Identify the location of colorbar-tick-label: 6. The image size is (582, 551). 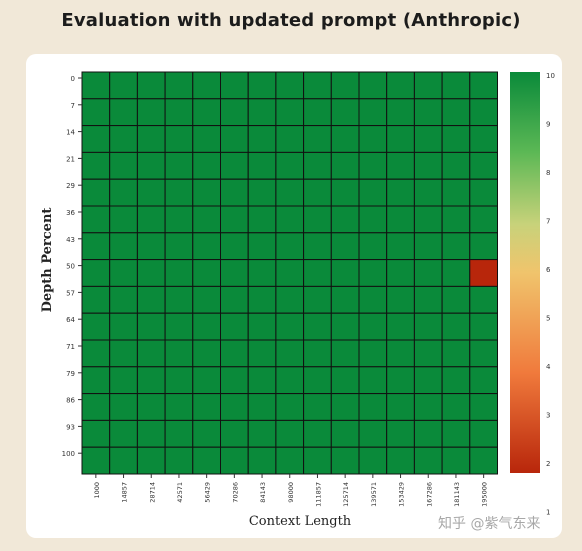
(548, 270).